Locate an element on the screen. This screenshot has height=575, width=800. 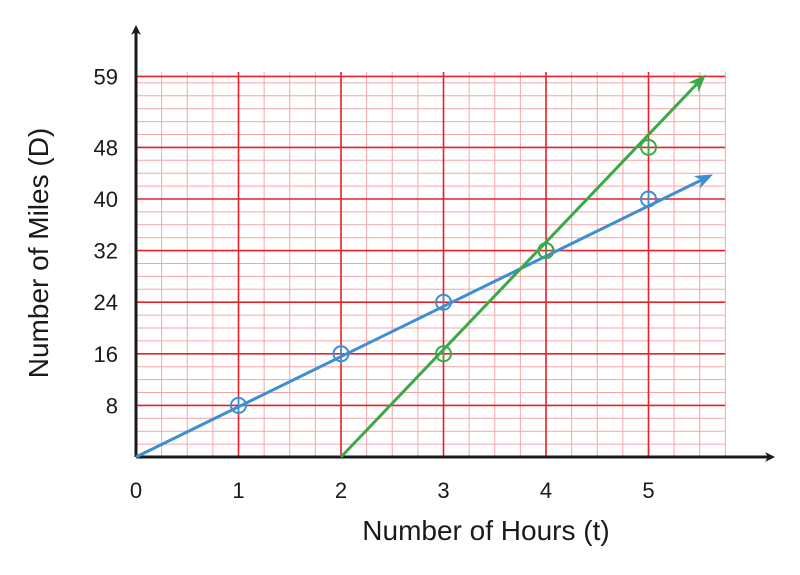
x-tick-label: 3 is located at coordinates (443, 490).